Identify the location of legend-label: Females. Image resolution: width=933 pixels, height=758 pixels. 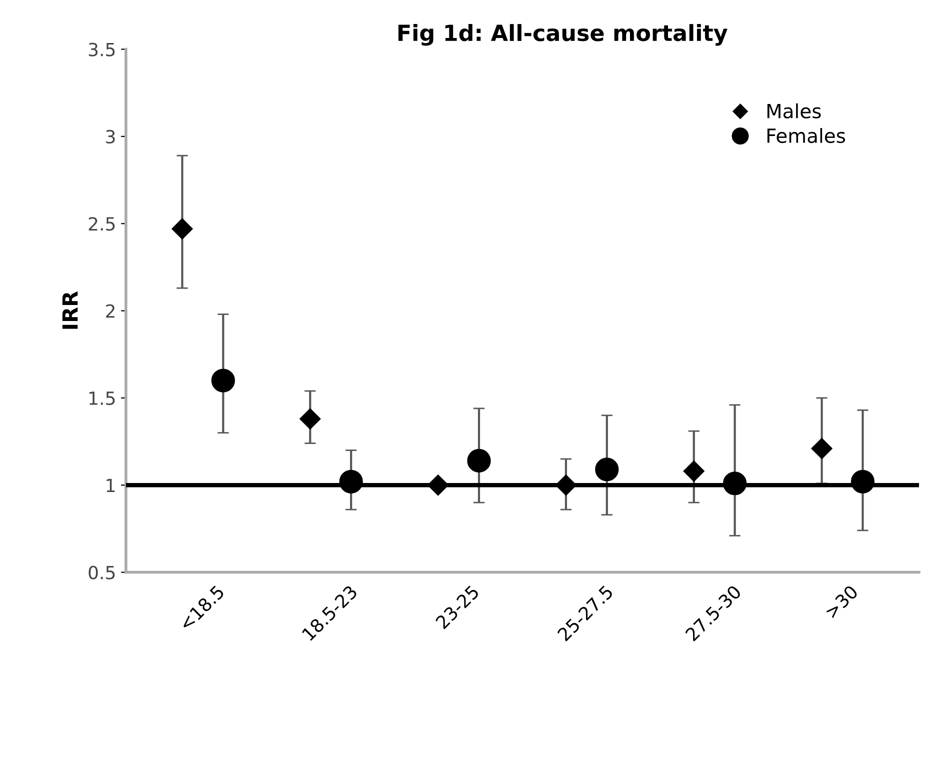
(806, 136).